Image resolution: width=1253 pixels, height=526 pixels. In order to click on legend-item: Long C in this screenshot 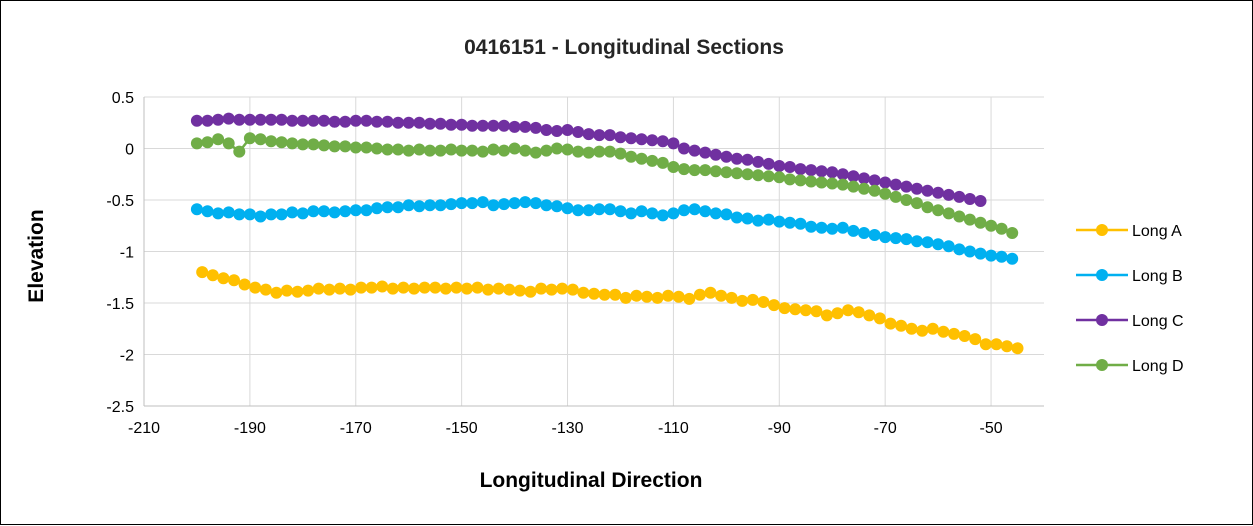, I will do `click(1130, 321)`.